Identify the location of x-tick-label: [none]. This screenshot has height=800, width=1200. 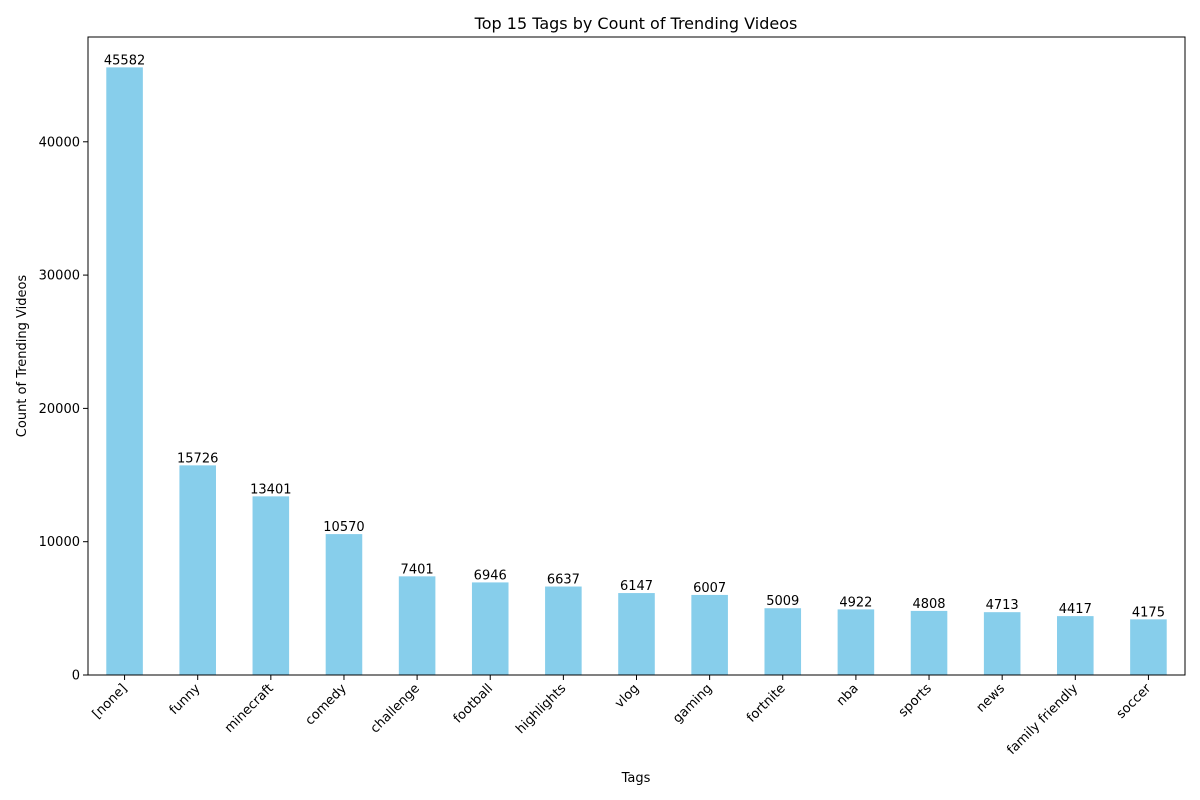
(110, 701).